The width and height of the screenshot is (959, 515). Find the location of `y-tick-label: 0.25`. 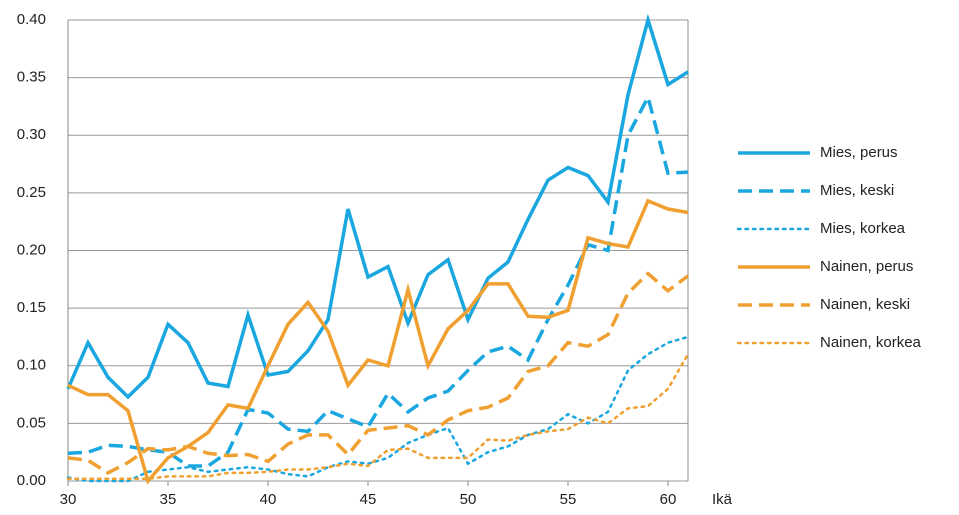

y-tick-label: 0.25 is located at coordinates (31, 192).